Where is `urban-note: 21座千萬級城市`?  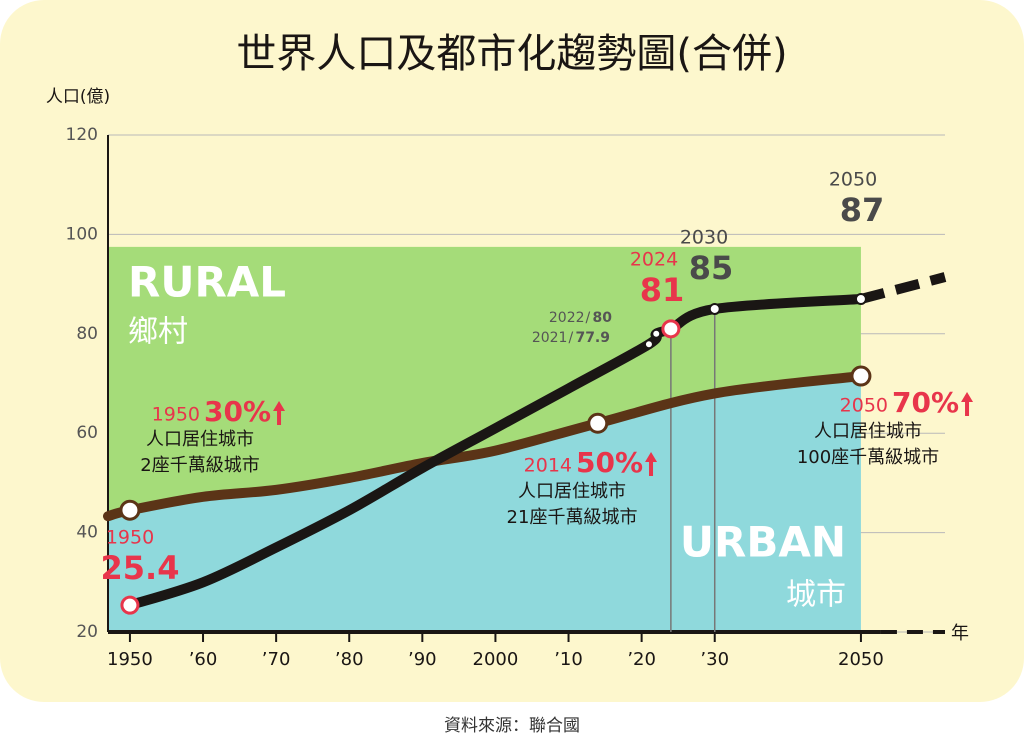 urban-note: 21座千萬級城市 is located at coordinates (572, 517).